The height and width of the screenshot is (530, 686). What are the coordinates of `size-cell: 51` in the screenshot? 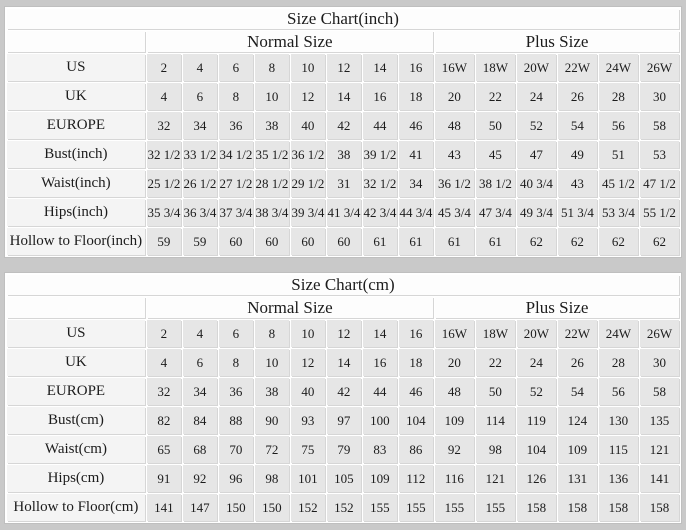 It's located at (618, 154).